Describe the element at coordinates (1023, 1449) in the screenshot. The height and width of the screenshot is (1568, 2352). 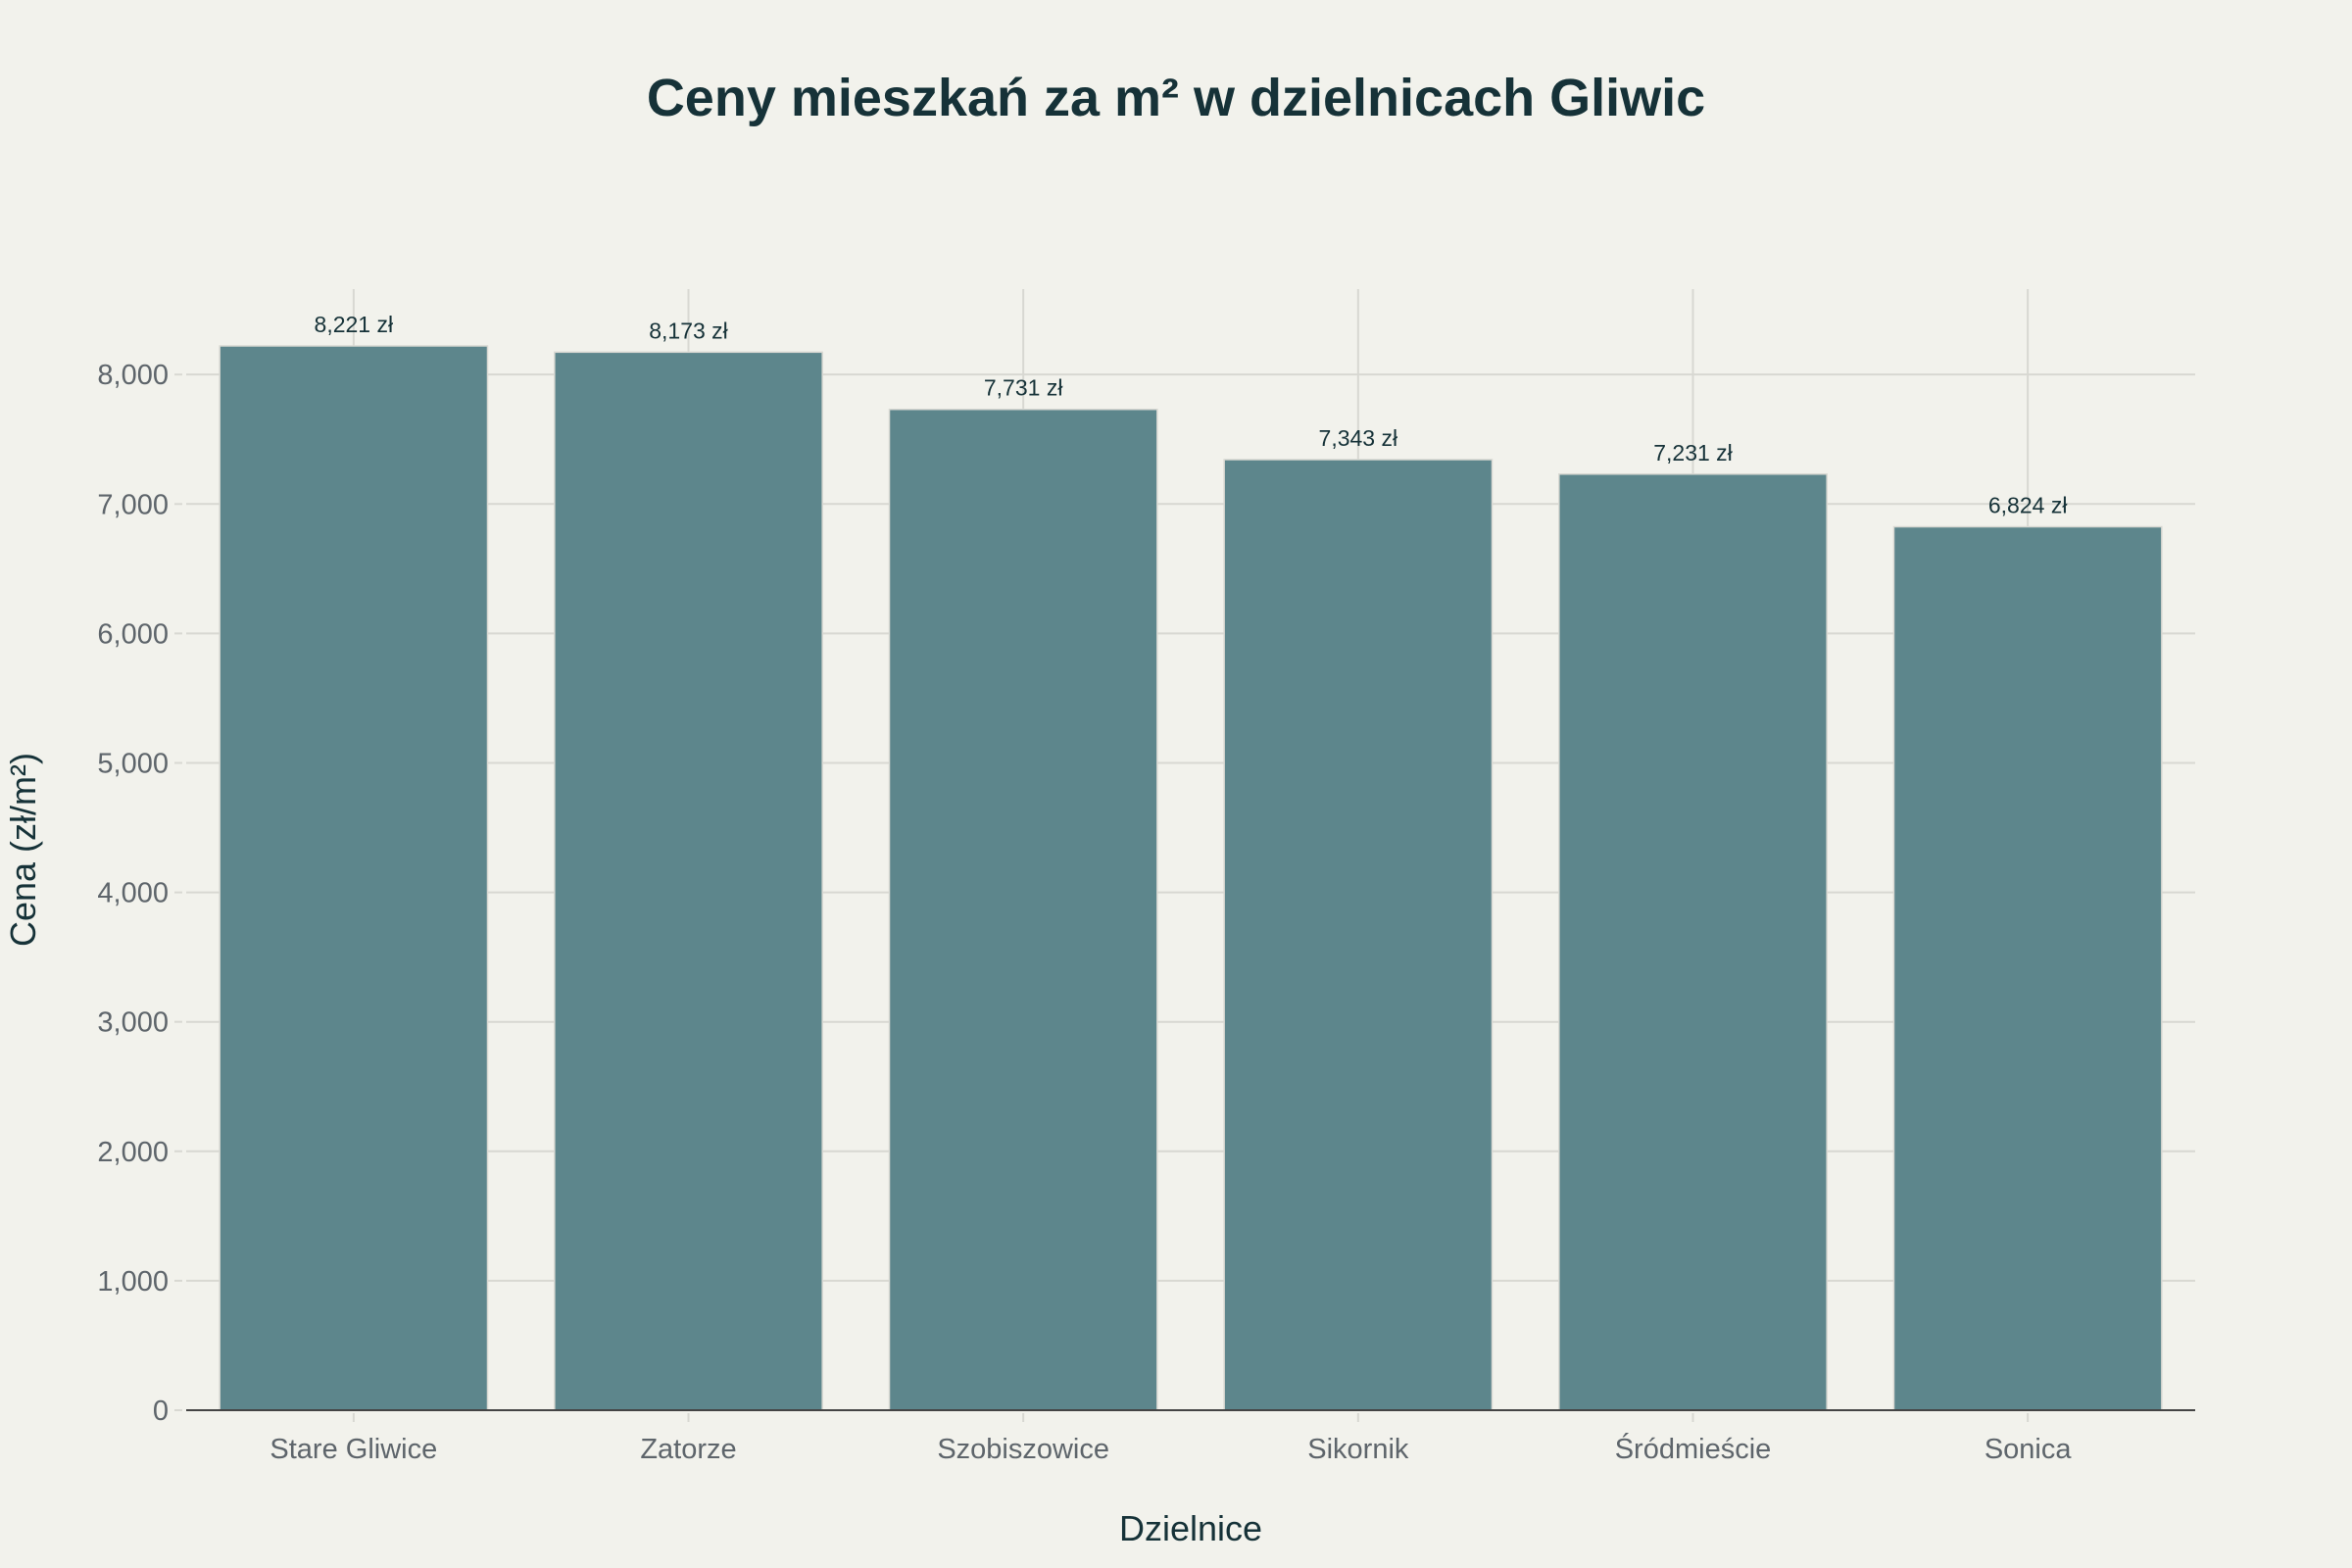
I see `x-tick-label: Szobiszowice` at that location.